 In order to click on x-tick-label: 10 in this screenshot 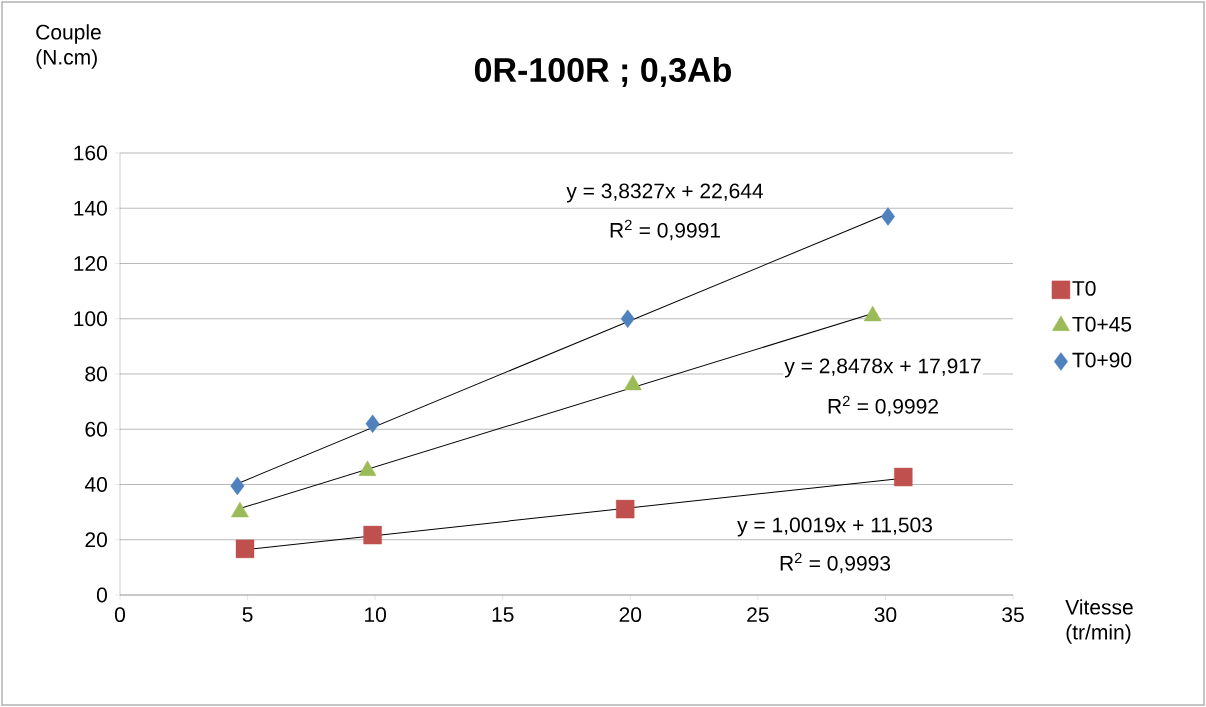, I will do `click(375, 615)`.